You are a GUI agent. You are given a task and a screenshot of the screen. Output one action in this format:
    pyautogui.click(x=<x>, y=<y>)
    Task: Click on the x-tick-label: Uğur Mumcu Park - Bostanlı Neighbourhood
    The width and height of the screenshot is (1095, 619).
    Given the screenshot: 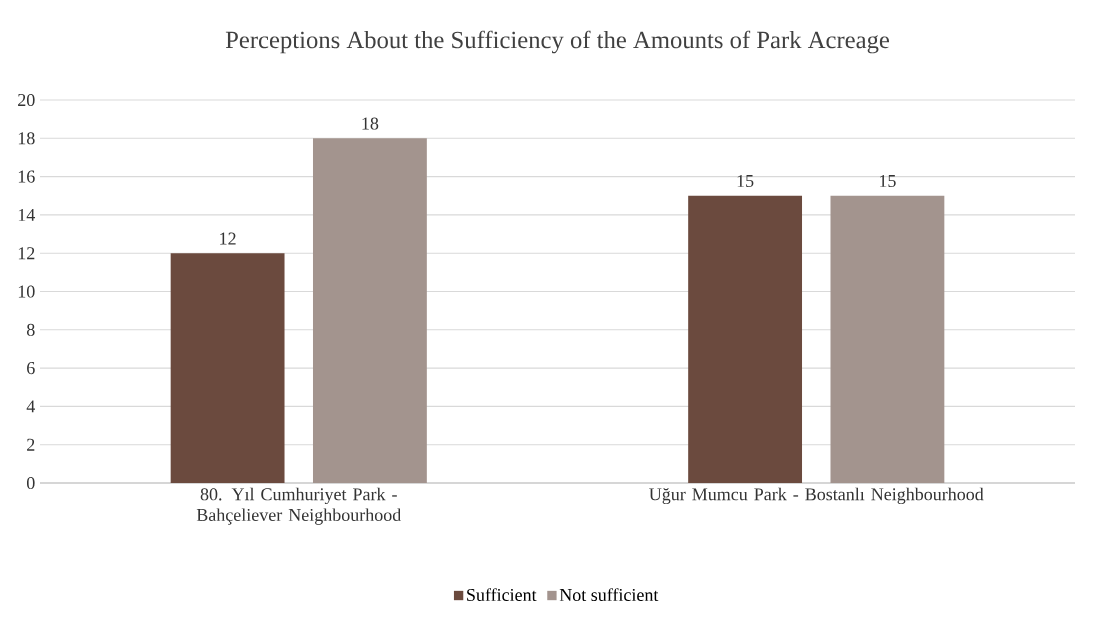 What is the action you would take?
    pyautogui.click(x=816, y=496)
    